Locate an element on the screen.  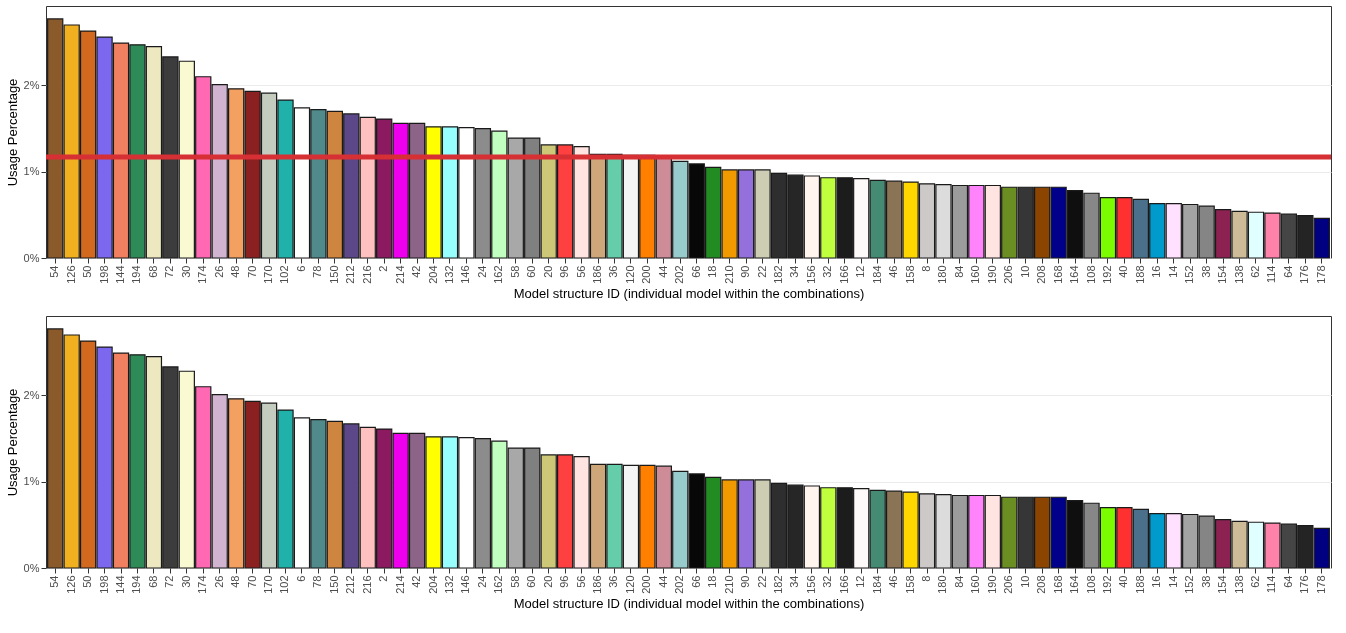
x-tick-label: 44 is located at coordinates (662, 581).